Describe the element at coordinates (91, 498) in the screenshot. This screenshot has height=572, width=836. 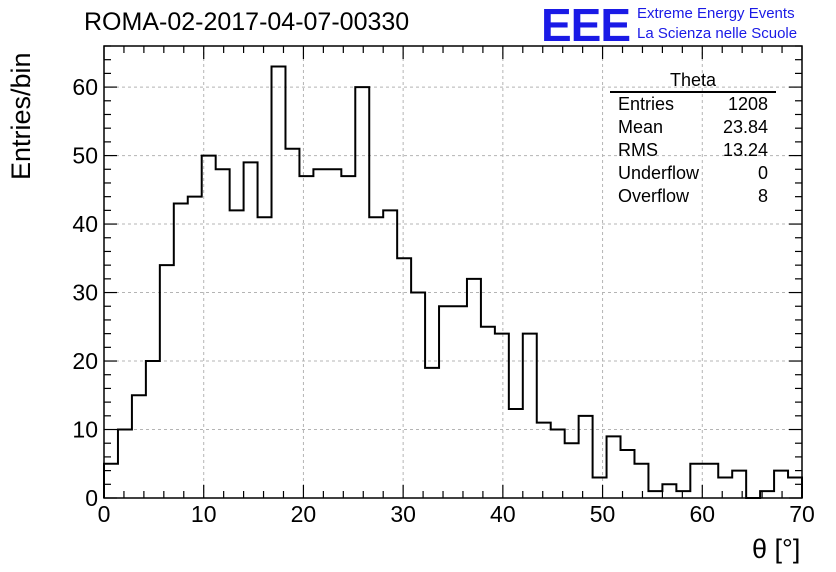
I see `y-tick-label: 0` at that location.